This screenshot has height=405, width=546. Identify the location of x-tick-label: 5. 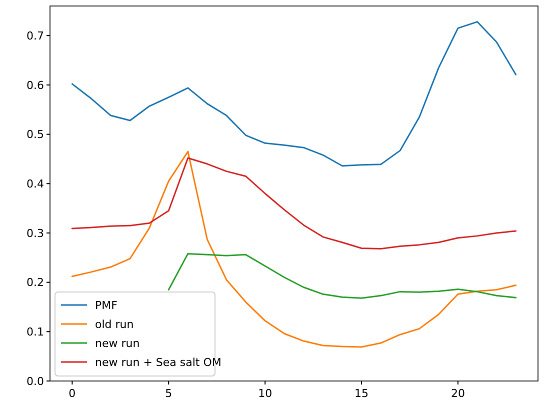
(168, 393).